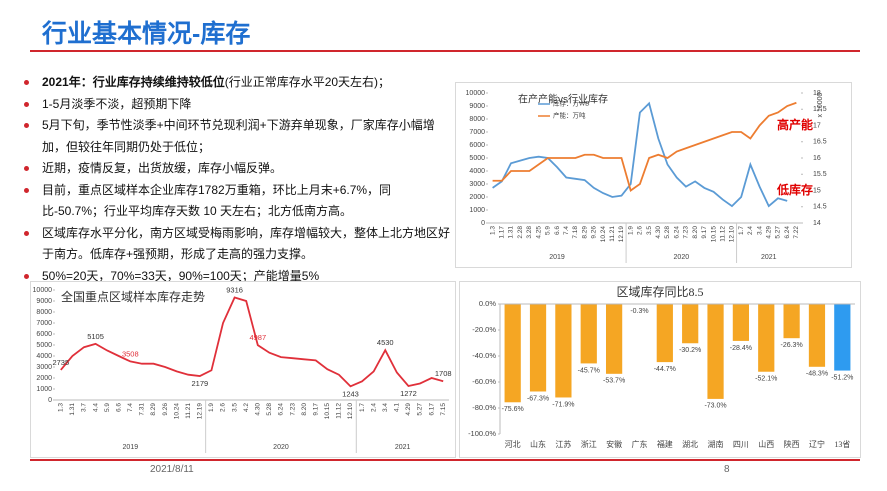 Image resolution: width=887 pixels, height=491 pixels. What do you see at coordinates (133, 82) in the screenshot?
I see `bullet-bold: 2021年：行业库存持续维持较低位` at bounding box center [133, 82].